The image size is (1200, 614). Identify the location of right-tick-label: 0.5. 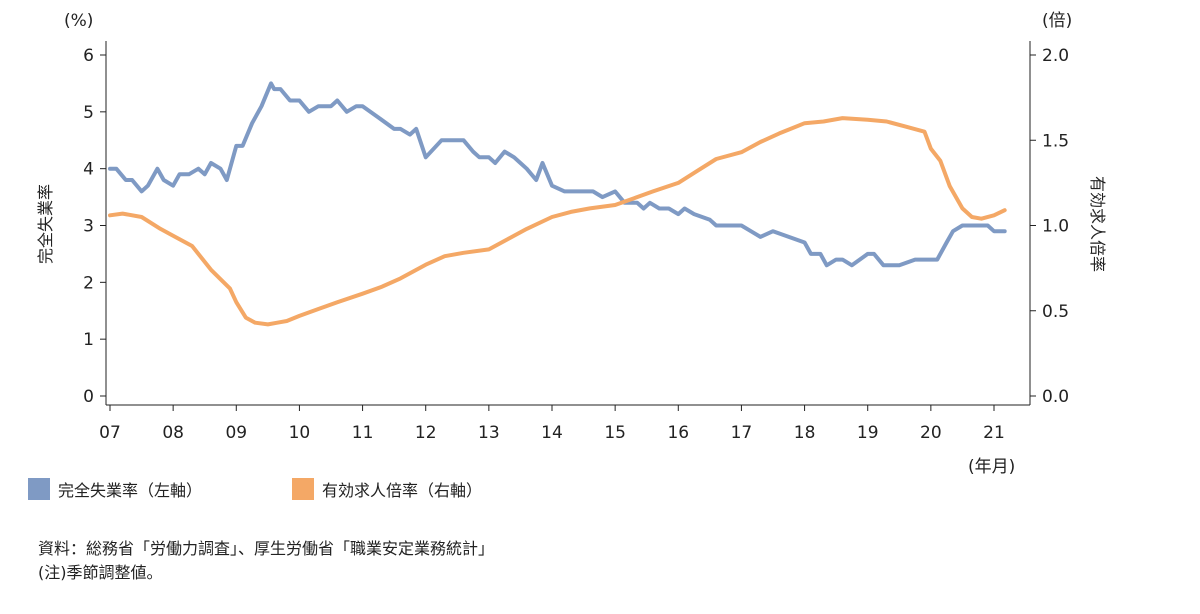
(1055, 312).